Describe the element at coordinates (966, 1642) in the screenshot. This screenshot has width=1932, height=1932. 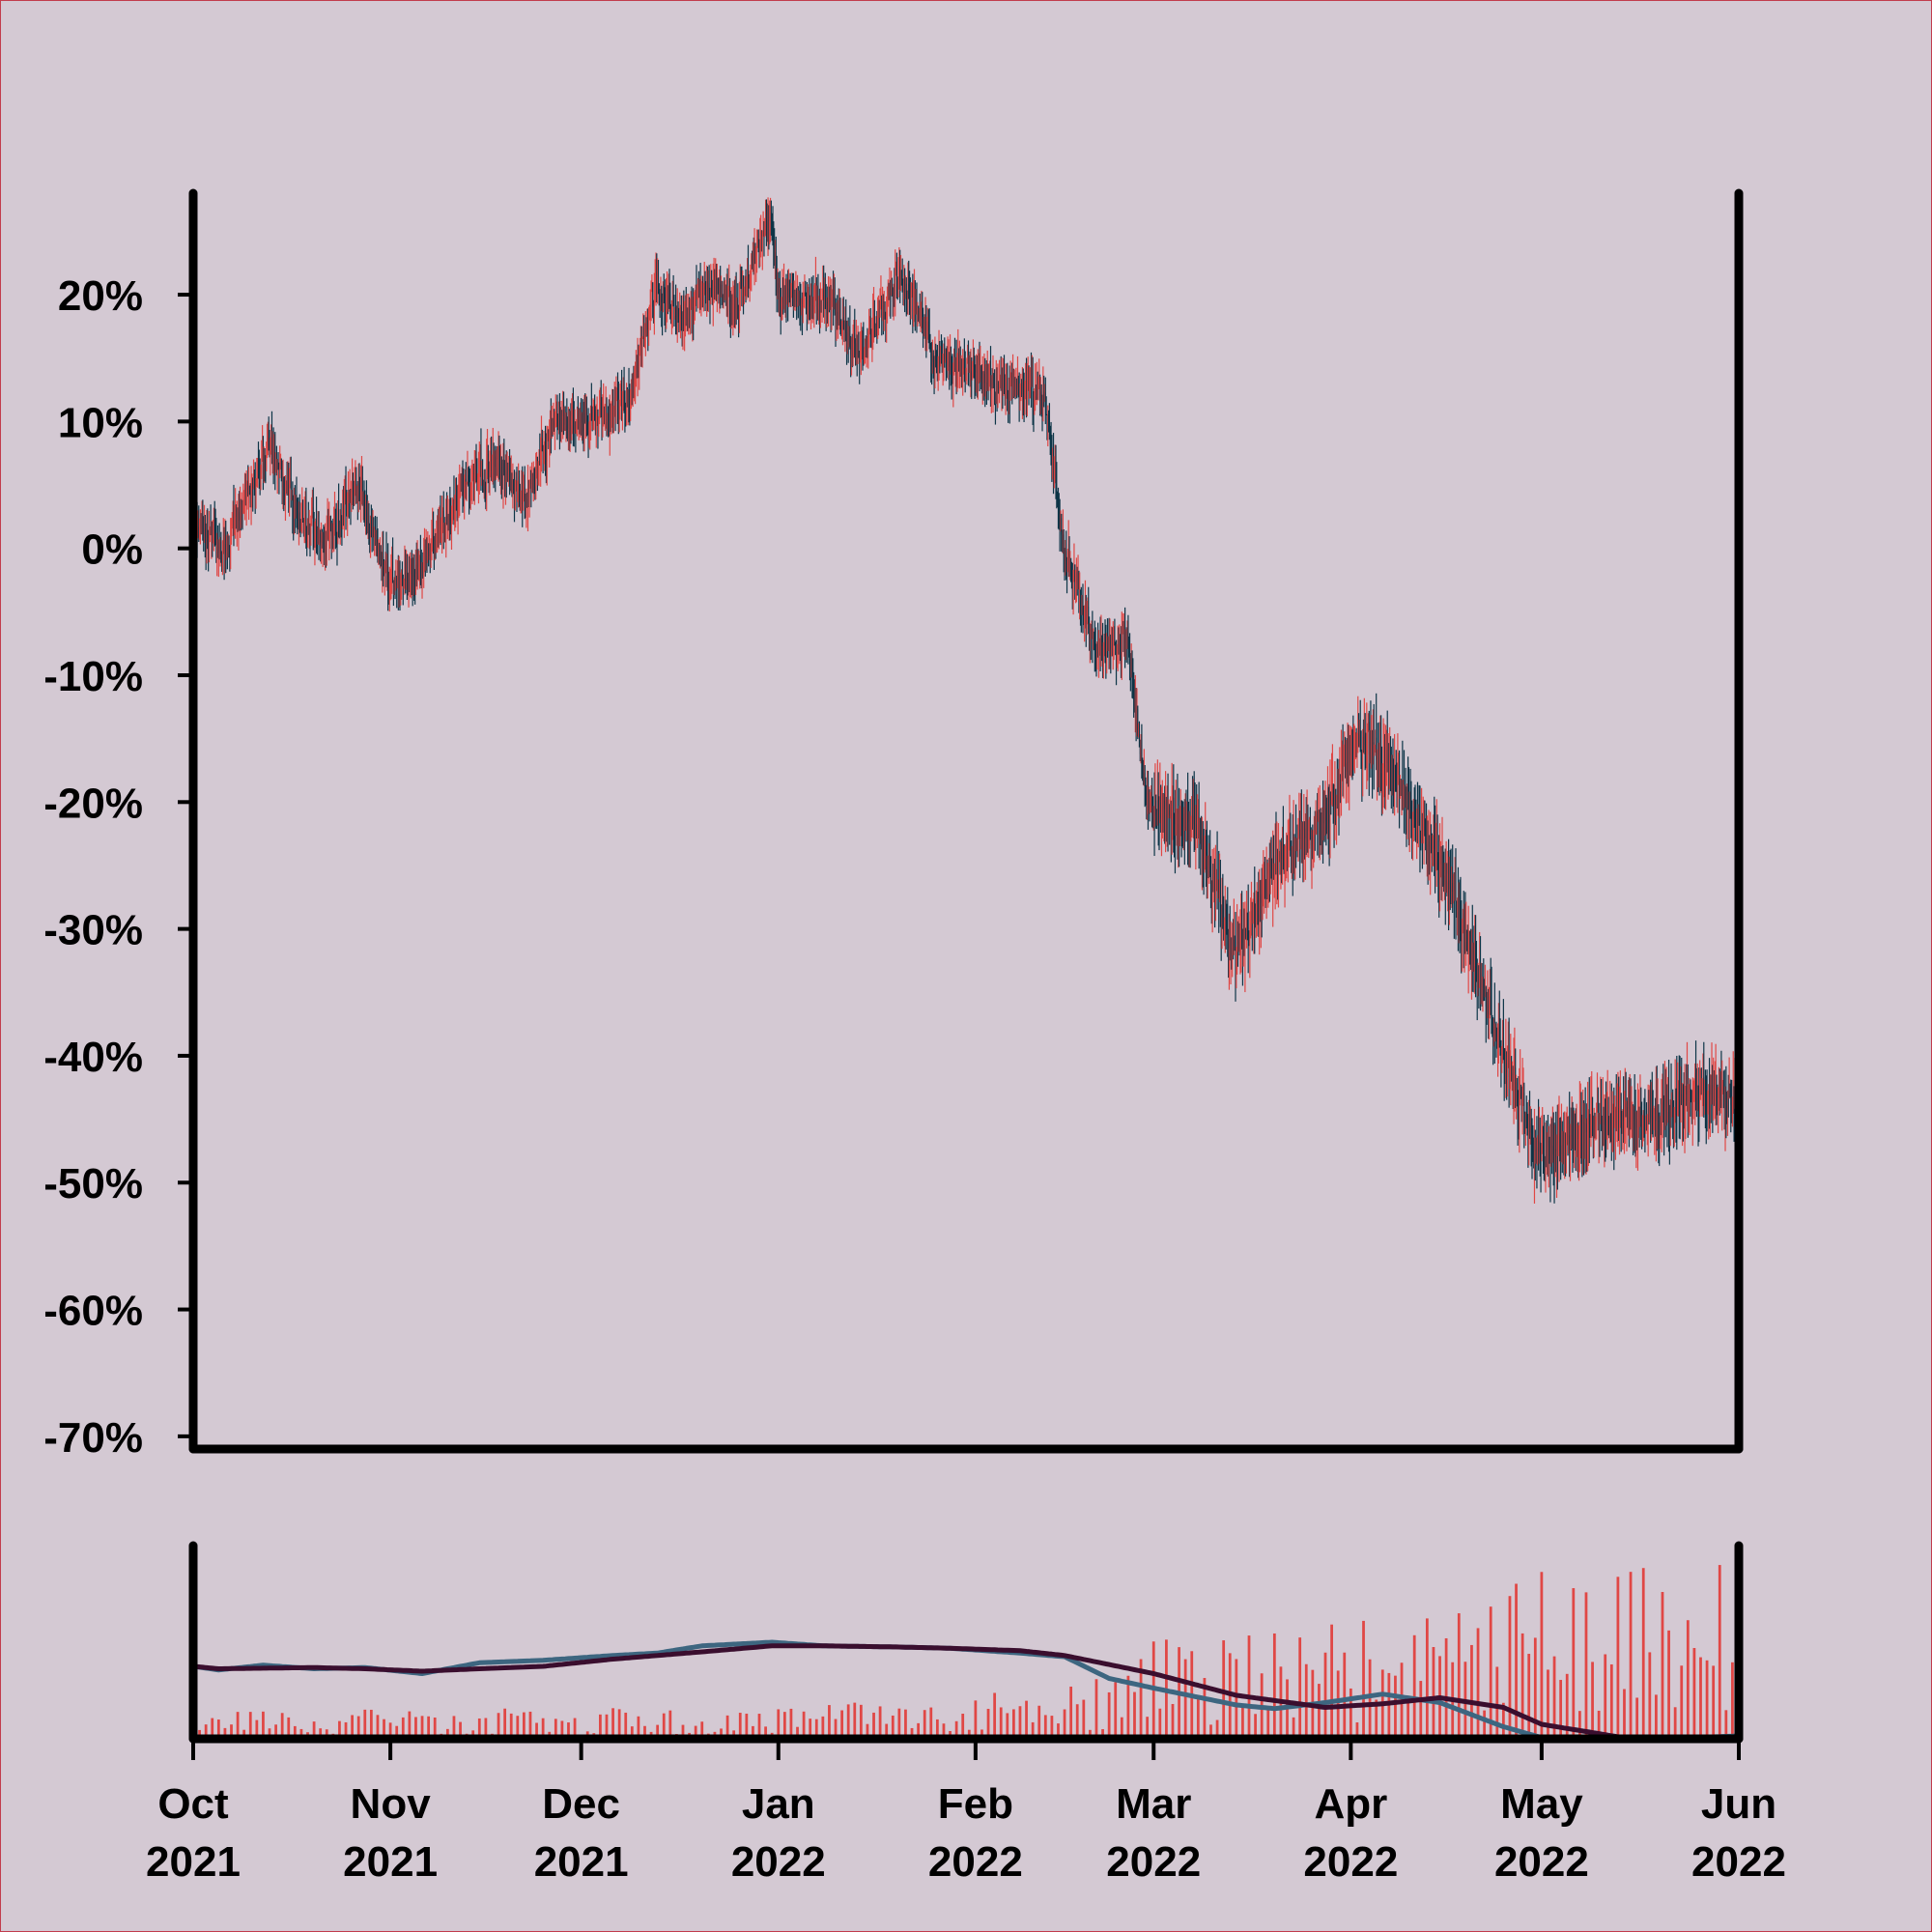
I see `volume-axes` at that location.